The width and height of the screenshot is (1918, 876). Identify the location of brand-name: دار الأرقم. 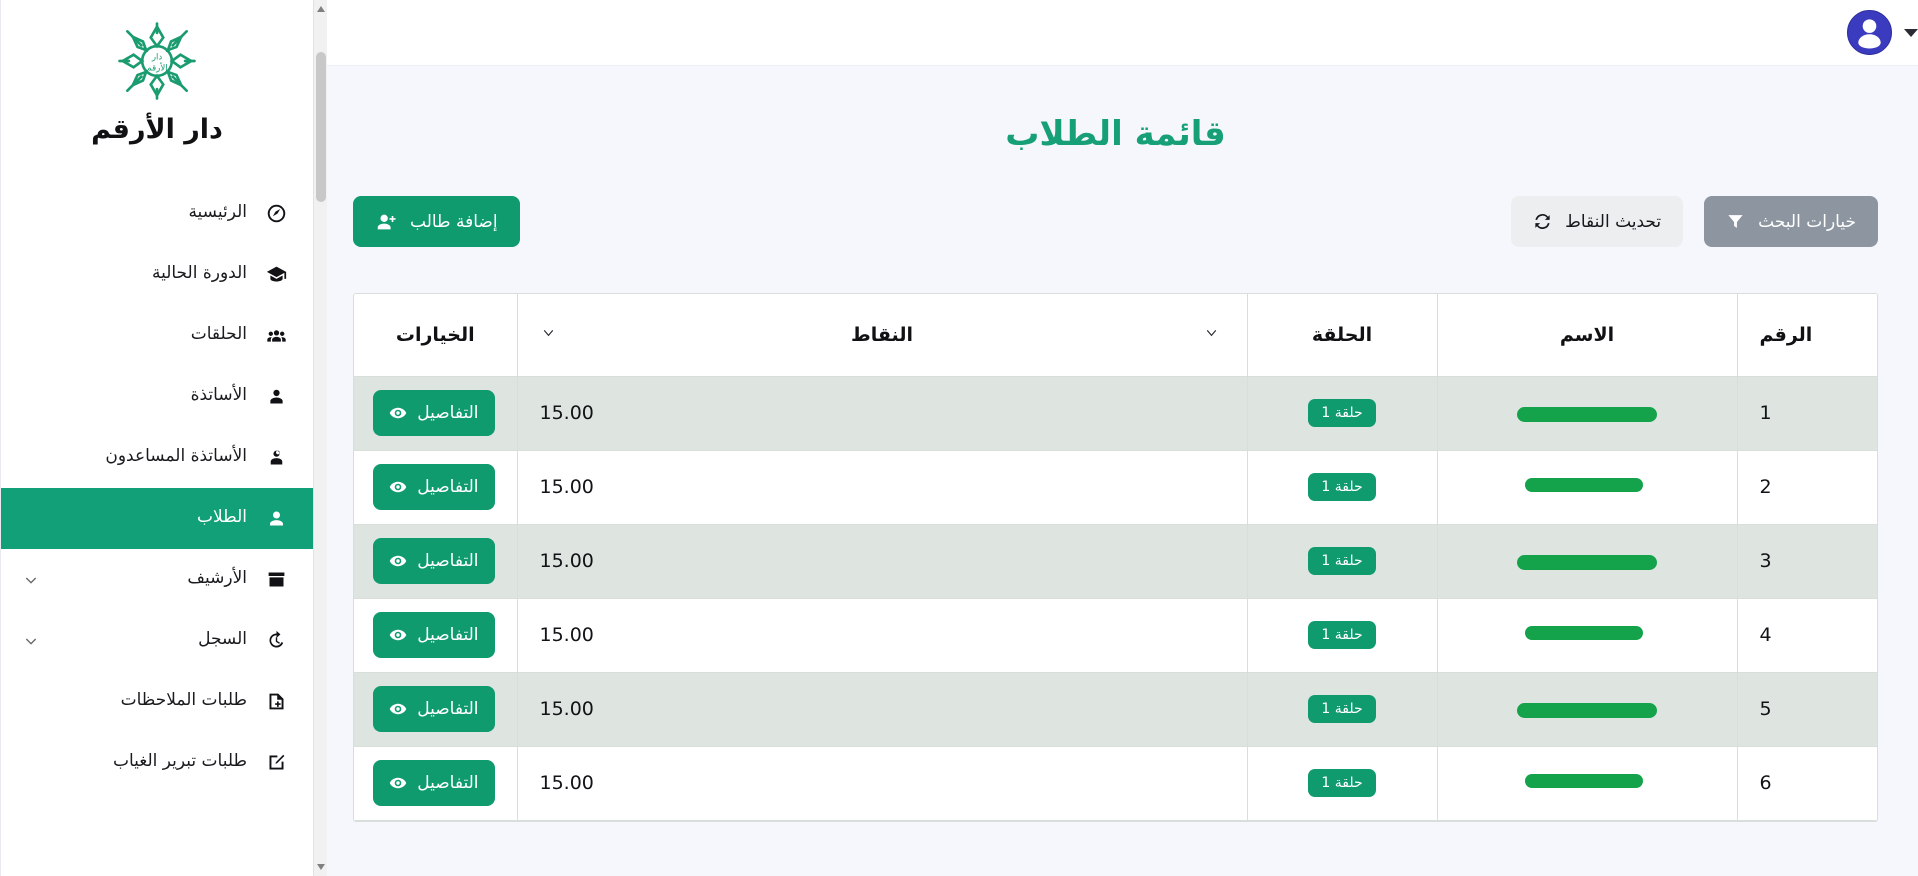
(157, 129).